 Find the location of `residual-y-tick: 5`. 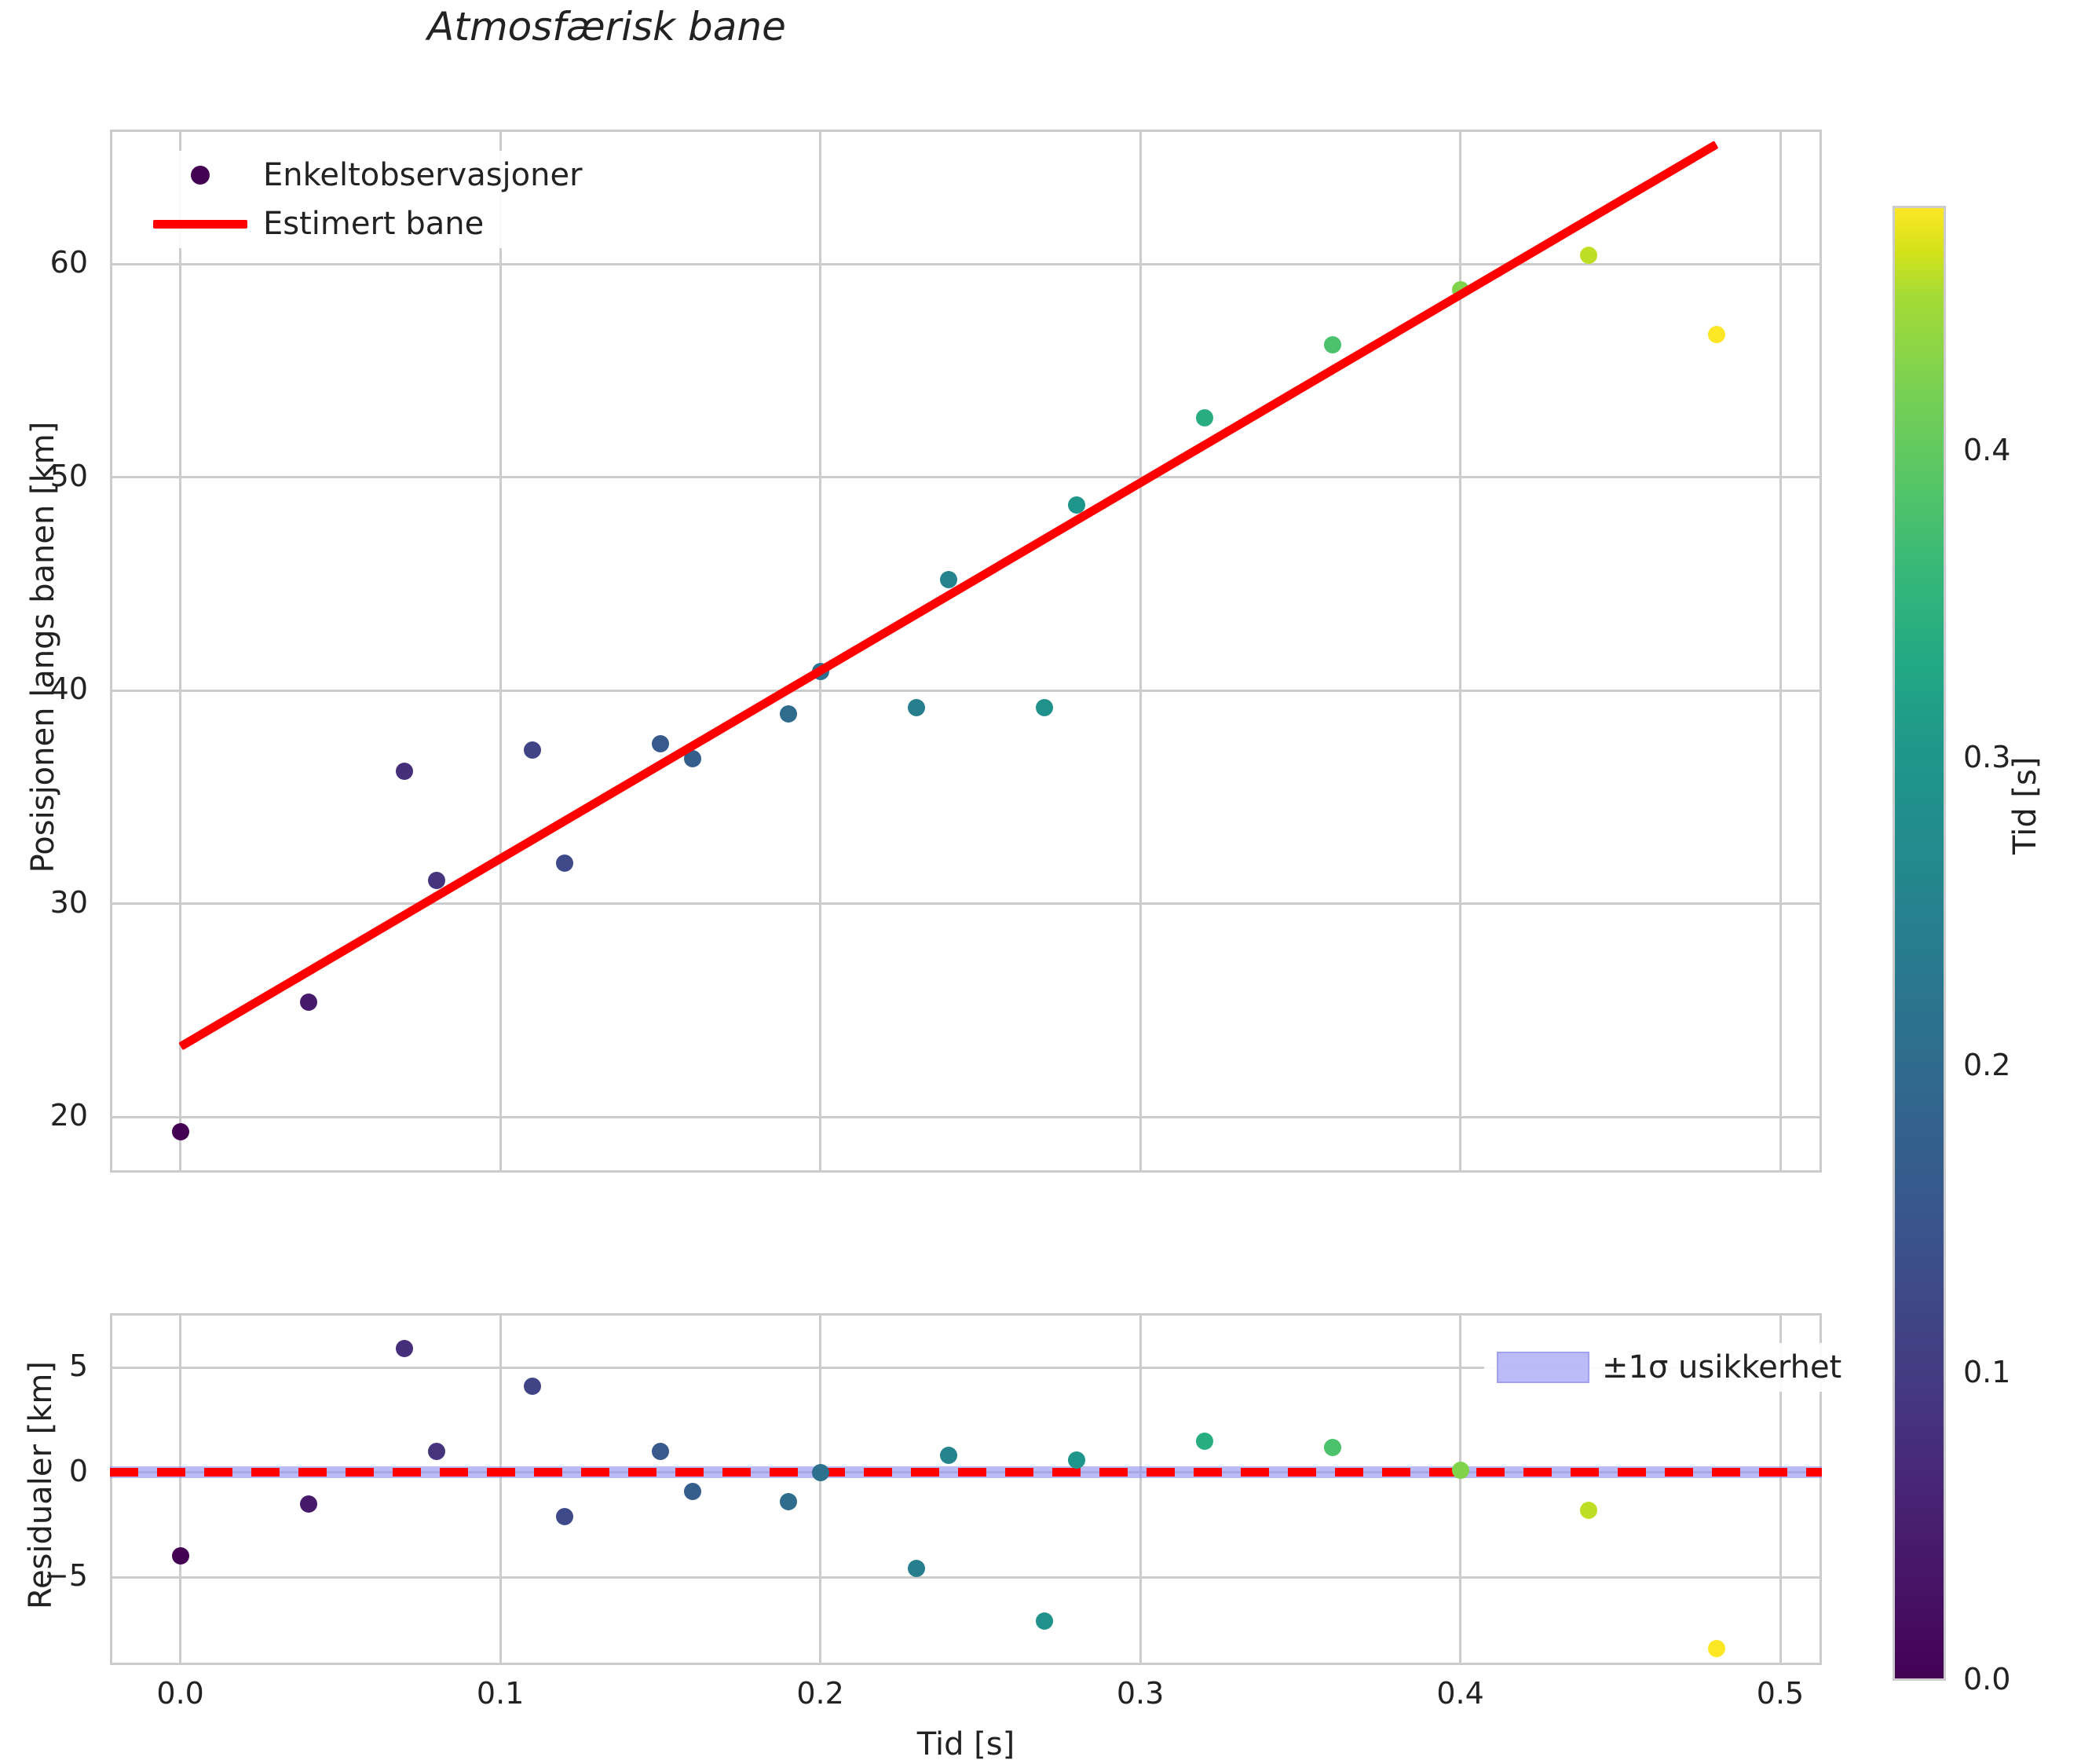

residual-y-tick: 5 is located at coordinates (78, 1366).